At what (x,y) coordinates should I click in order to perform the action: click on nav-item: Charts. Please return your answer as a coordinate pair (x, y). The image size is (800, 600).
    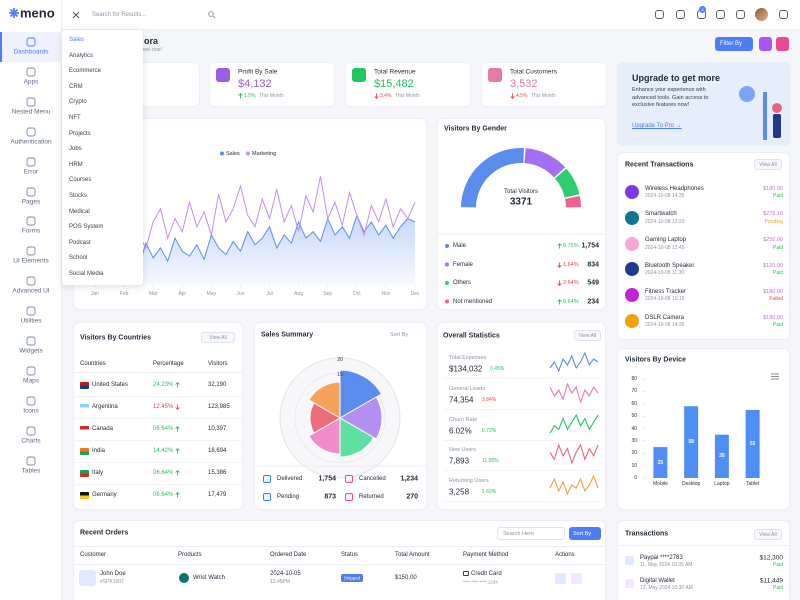
    Looking at the image, I should click on (31, 441).